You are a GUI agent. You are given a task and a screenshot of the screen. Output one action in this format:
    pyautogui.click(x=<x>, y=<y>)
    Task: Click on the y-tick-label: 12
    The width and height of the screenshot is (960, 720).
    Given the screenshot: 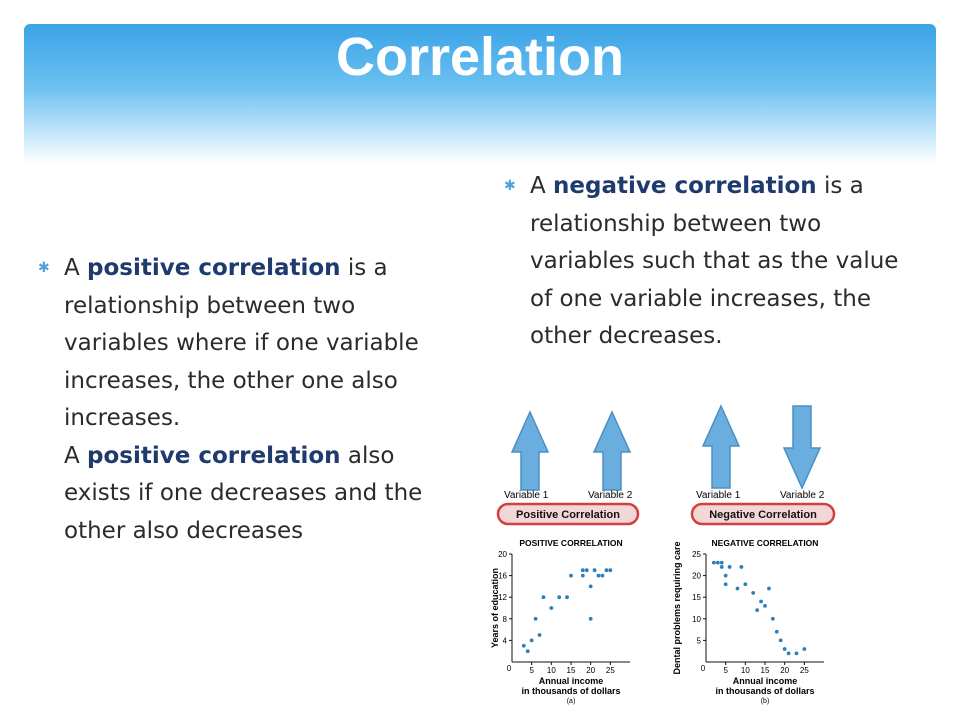 What is the action you would take?
    pyautogui.click(x=502, y=597)
    